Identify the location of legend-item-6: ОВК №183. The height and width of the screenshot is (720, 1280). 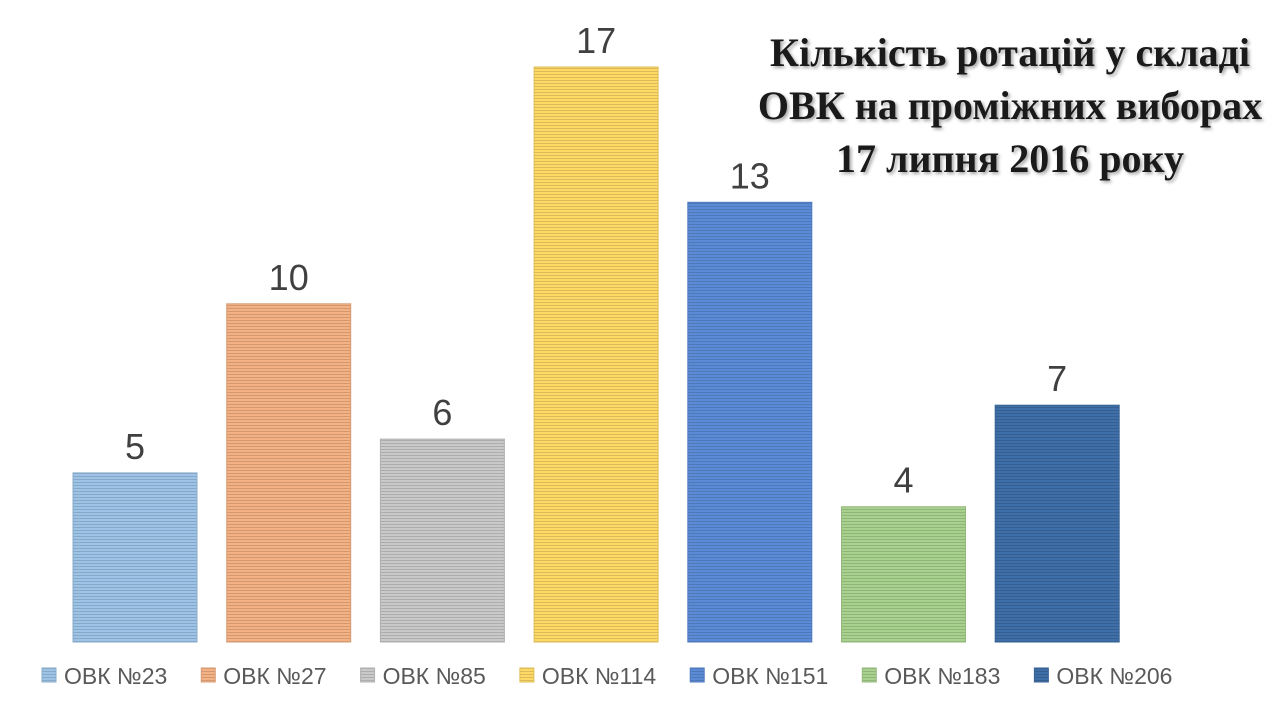
(930, 676).